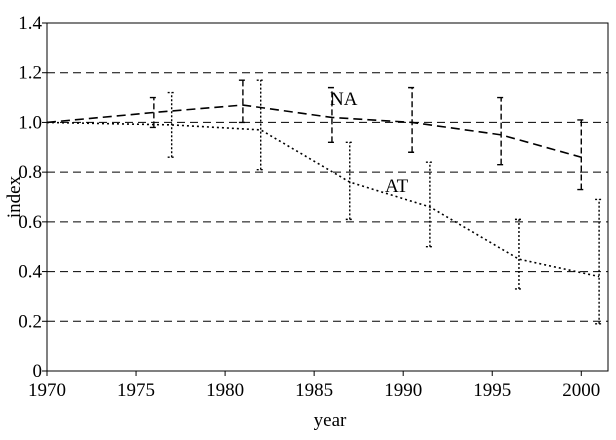 The height and width of the screenshot is (440, 616). I want to click on x-axis-label: year, so click(330, 420).